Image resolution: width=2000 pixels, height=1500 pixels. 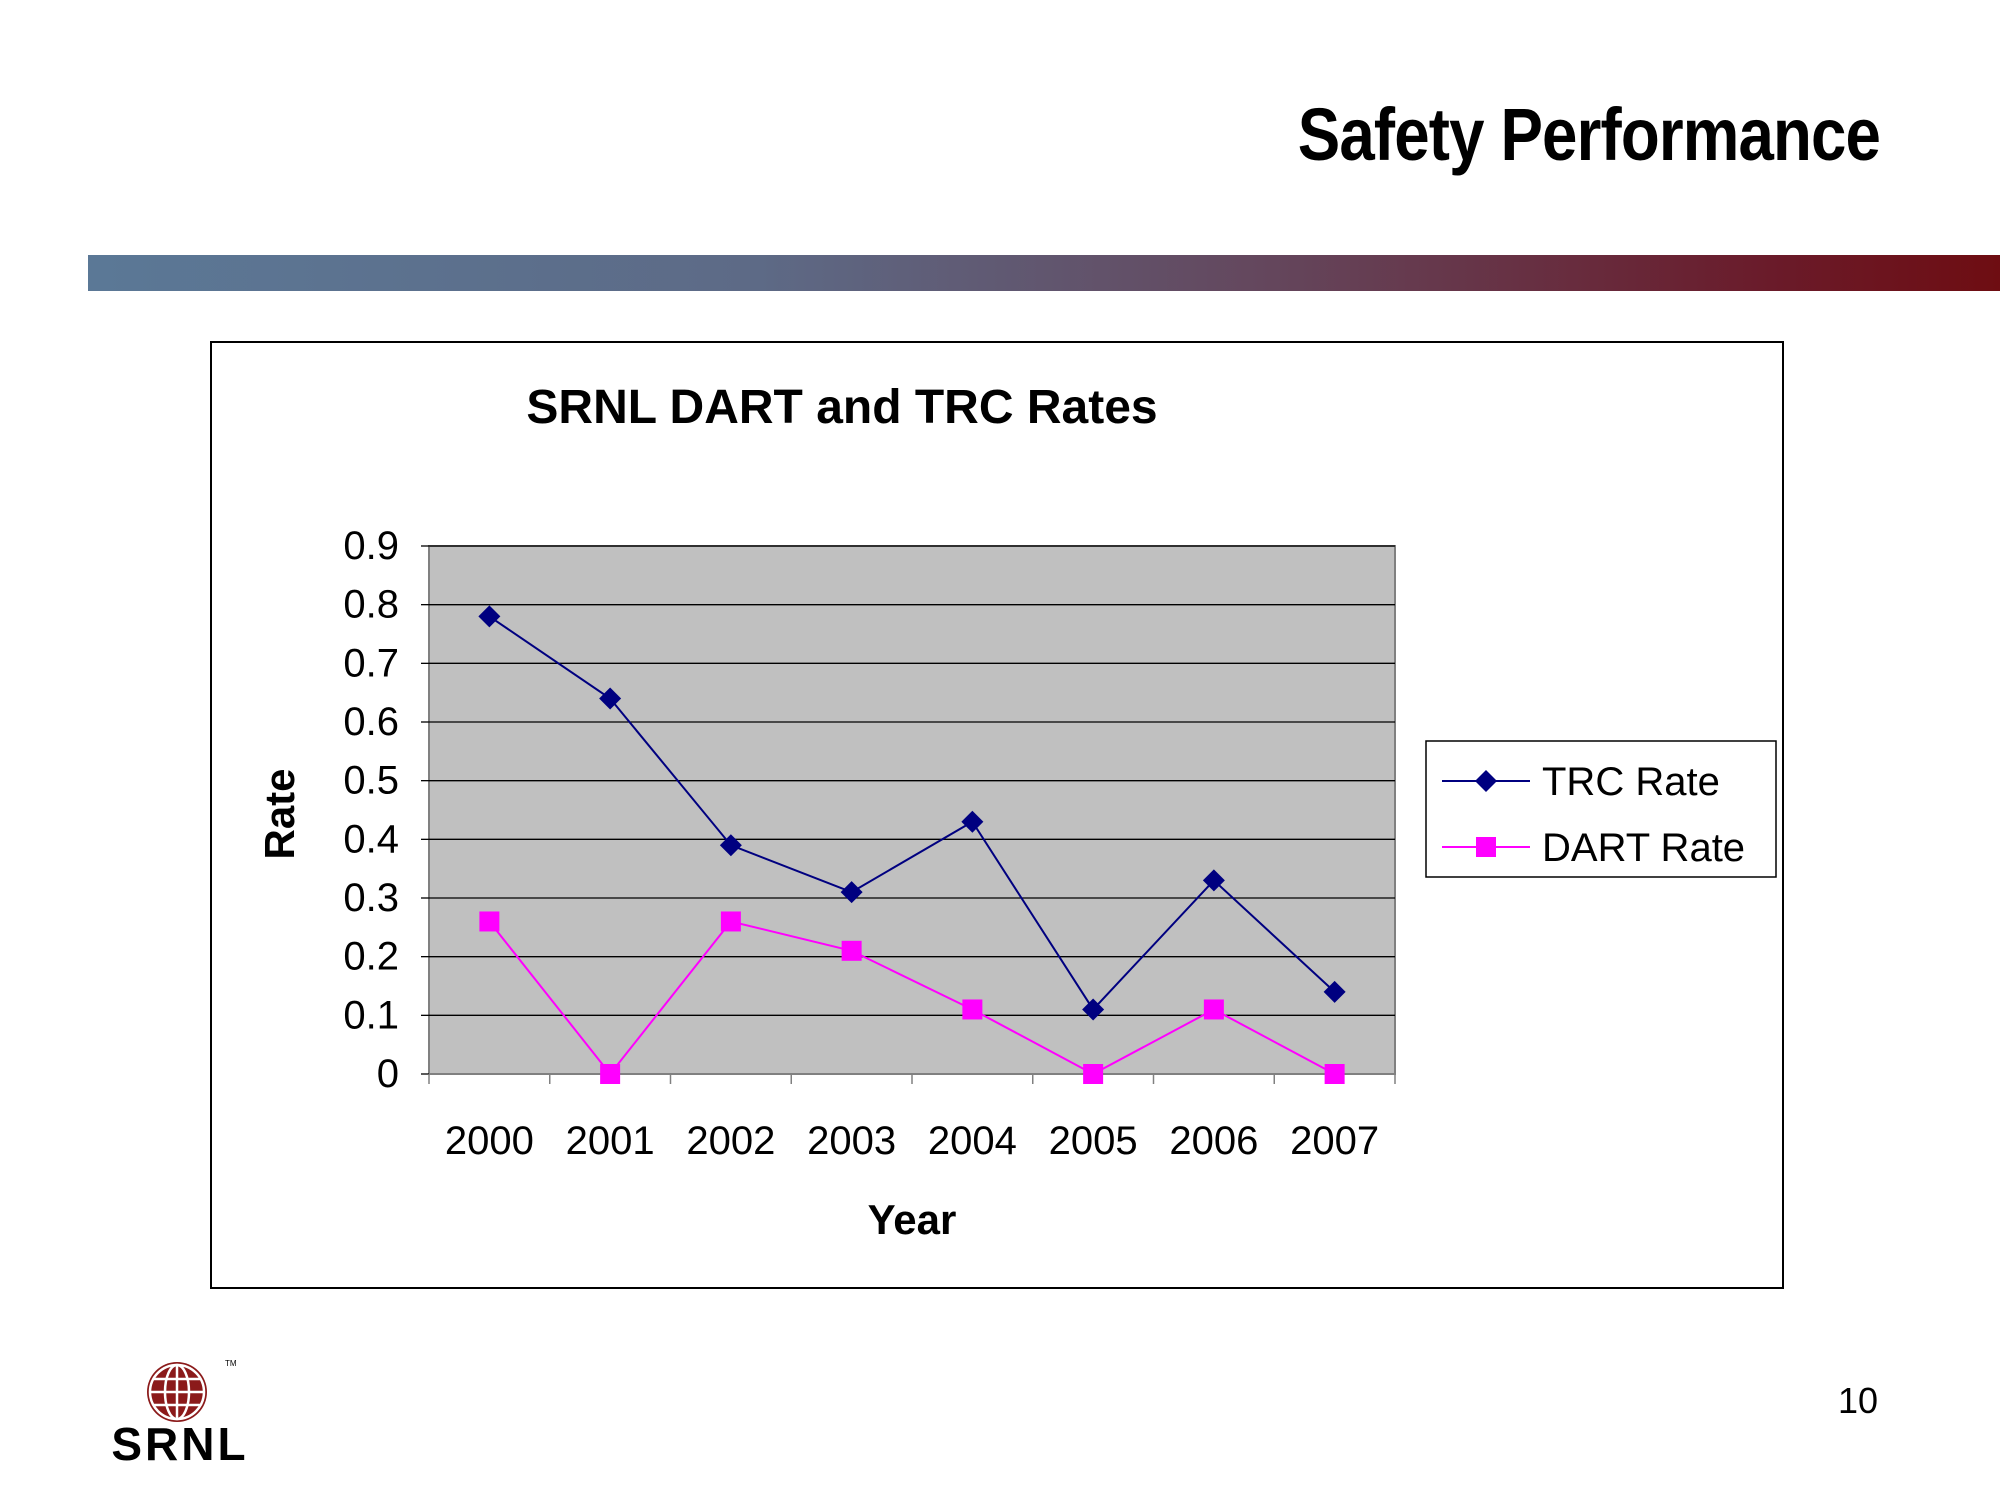 I want to click on y-tick-label: 0.5, so click(x=371, y=781).